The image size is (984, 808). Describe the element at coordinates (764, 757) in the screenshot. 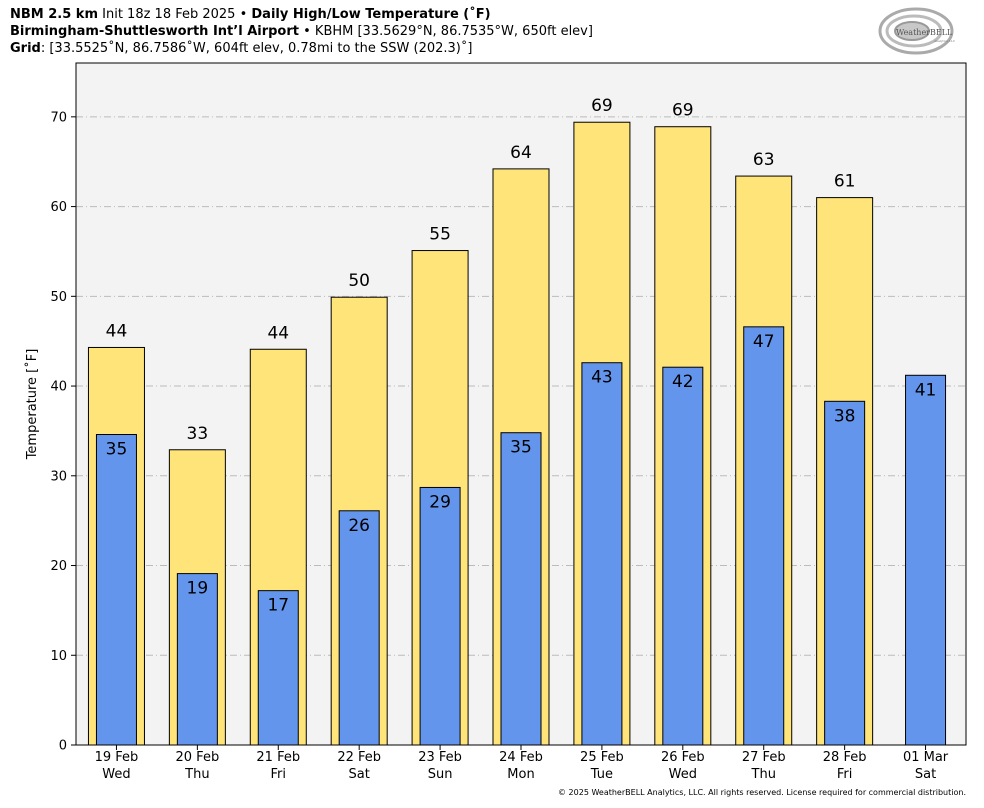

I see `x-tick-date: 27 Feb` at that location.